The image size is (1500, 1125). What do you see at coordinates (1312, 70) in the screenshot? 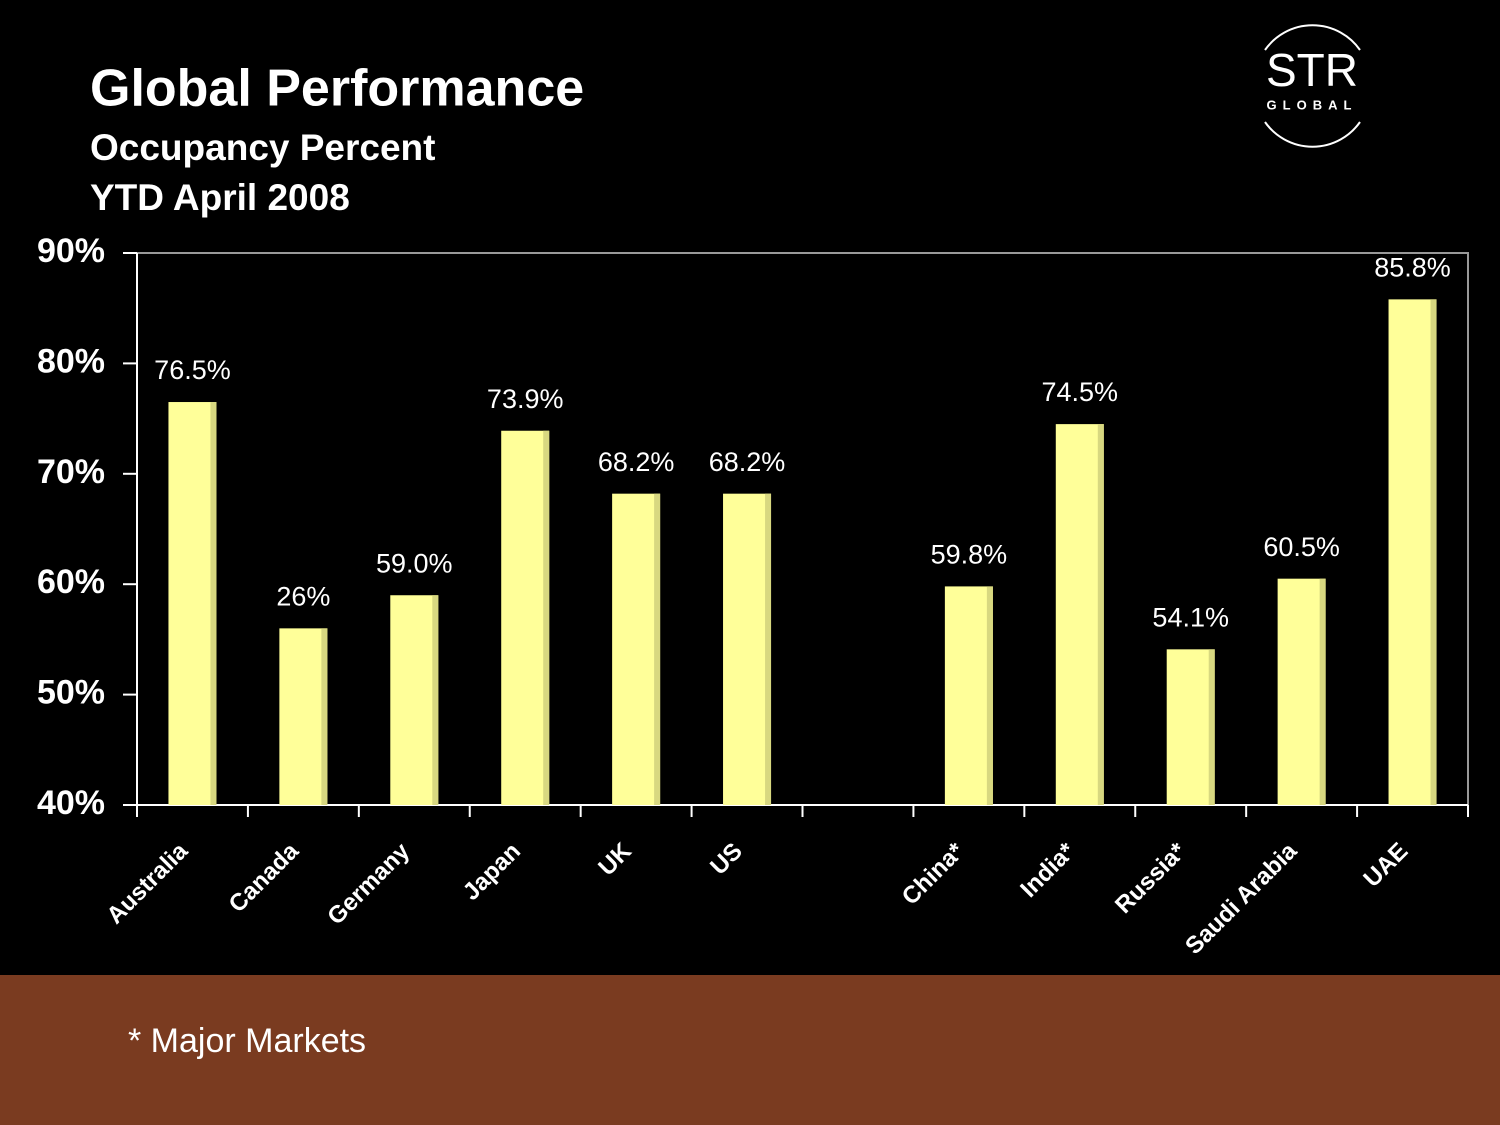
I see `logo-text: STR` at bounding box center [1312, 70].